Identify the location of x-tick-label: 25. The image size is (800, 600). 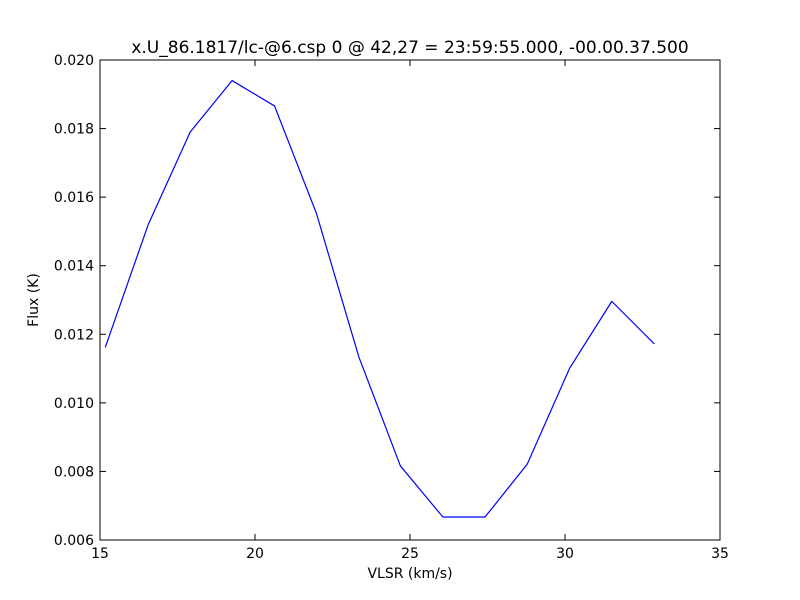
(410, 554).